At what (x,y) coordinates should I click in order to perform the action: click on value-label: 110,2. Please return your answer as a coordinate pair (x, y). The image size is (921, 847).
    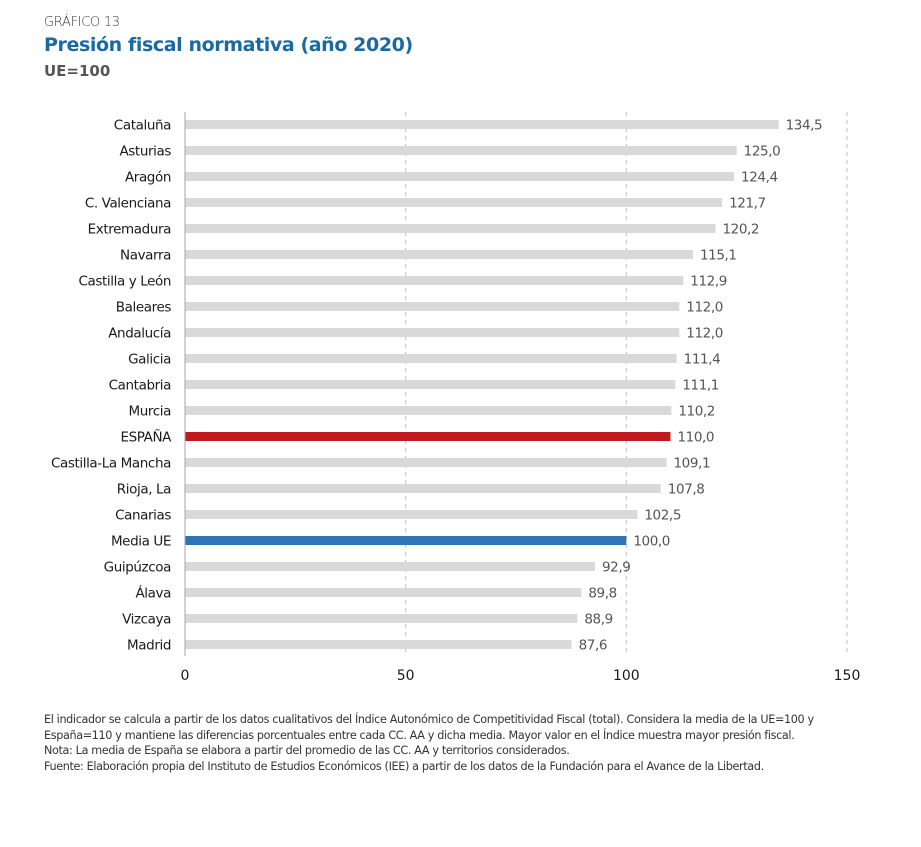
    Looking at the image, I should click on (696, 412).